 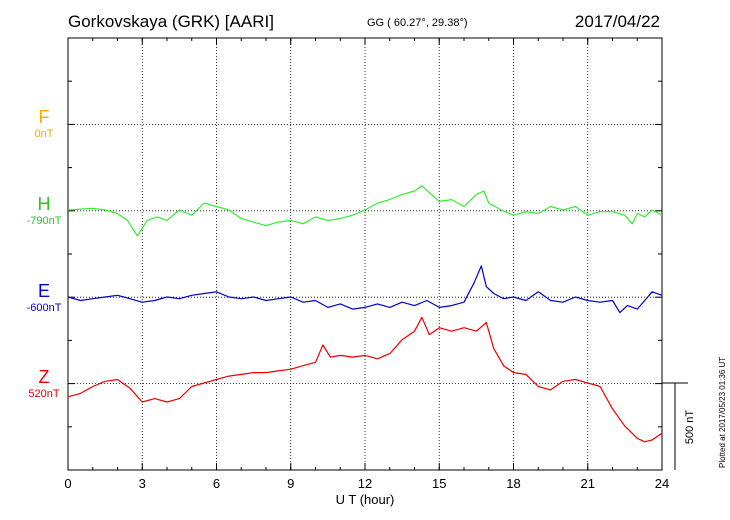 What do you see at coordinates (365, 483) in the screenshot?
I see `x-tick-label: 12` at bounding box center [365, 483].